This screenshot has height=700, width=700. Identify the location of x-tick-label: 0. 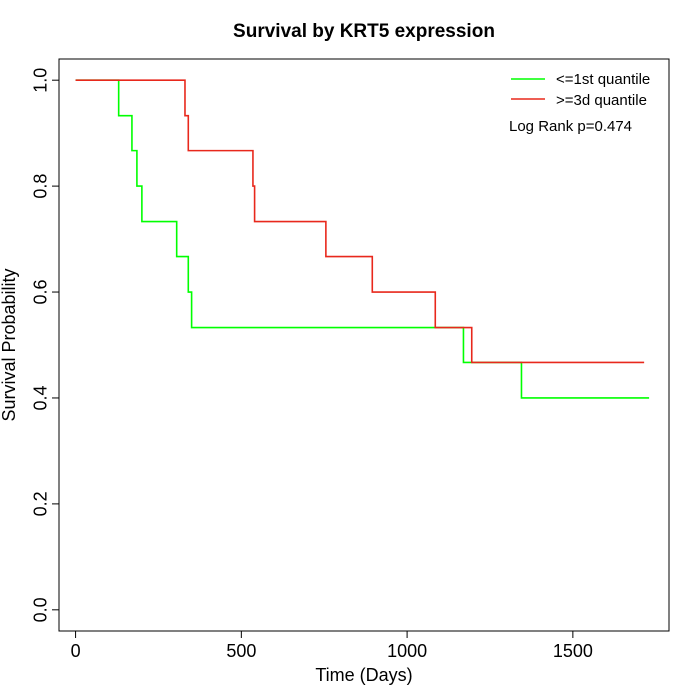
(76, 651).